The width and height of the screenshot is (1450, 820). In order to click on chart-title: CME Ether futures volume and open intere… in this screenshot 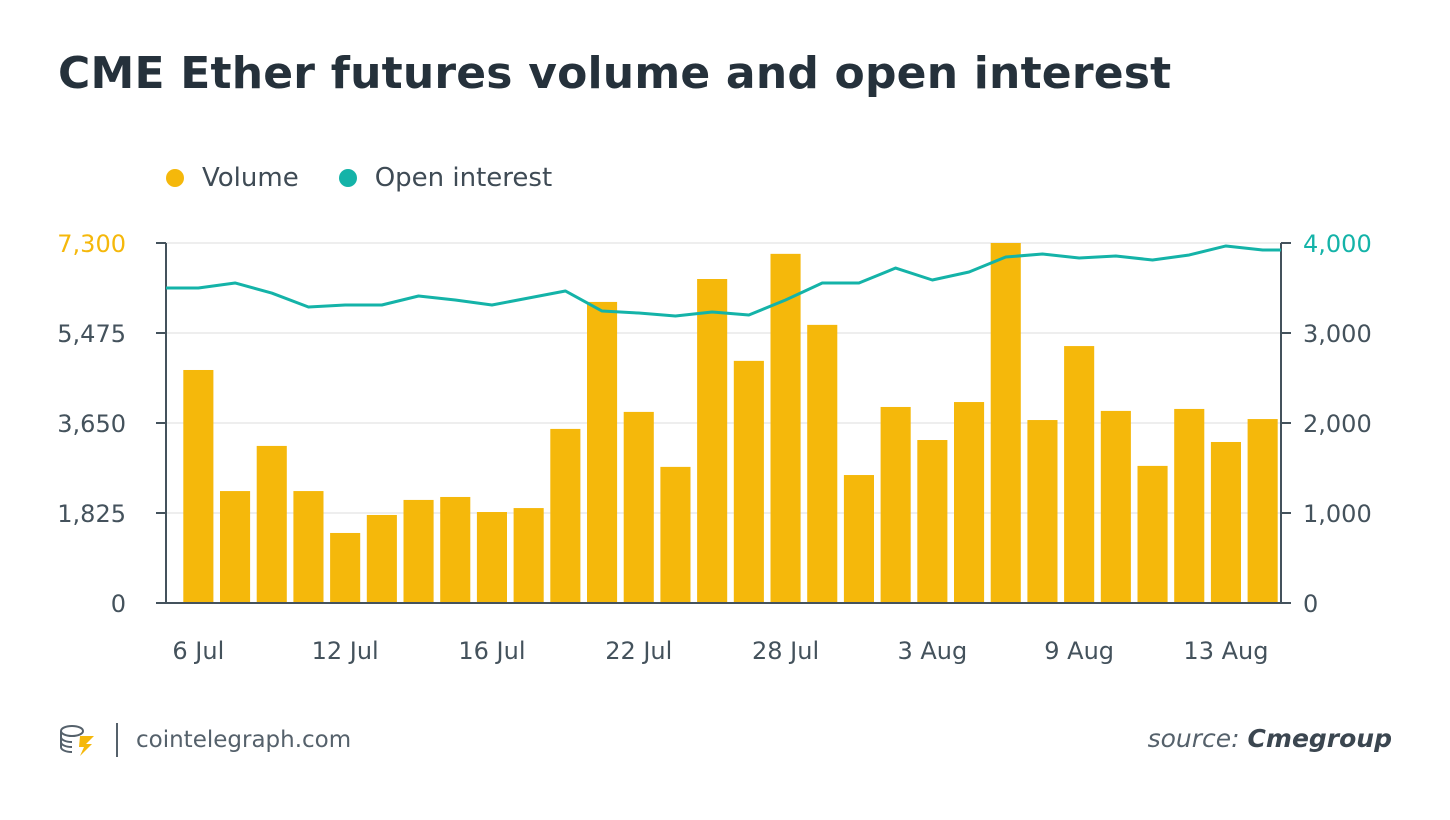, I will do `click(615, 73)`.